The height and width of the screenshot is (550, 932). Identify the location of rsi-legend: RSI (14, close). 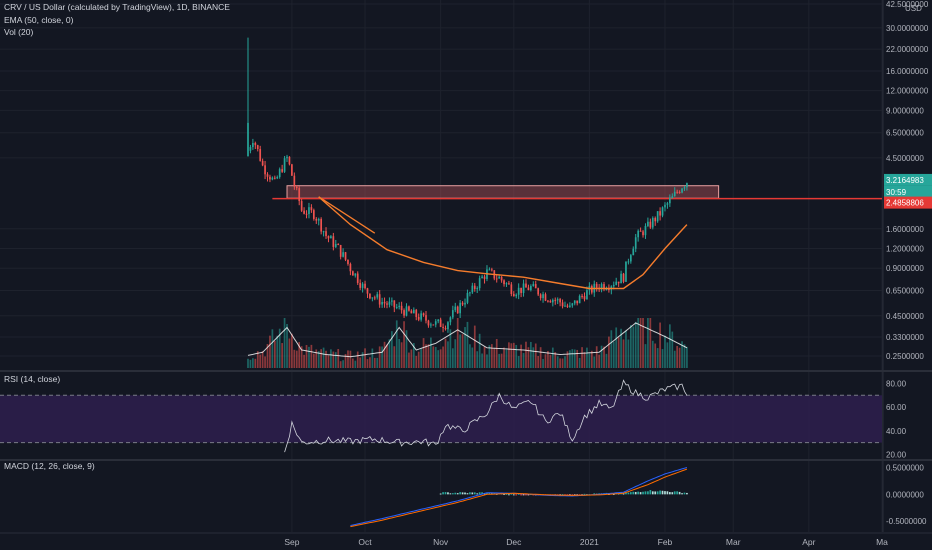
(32, 379).